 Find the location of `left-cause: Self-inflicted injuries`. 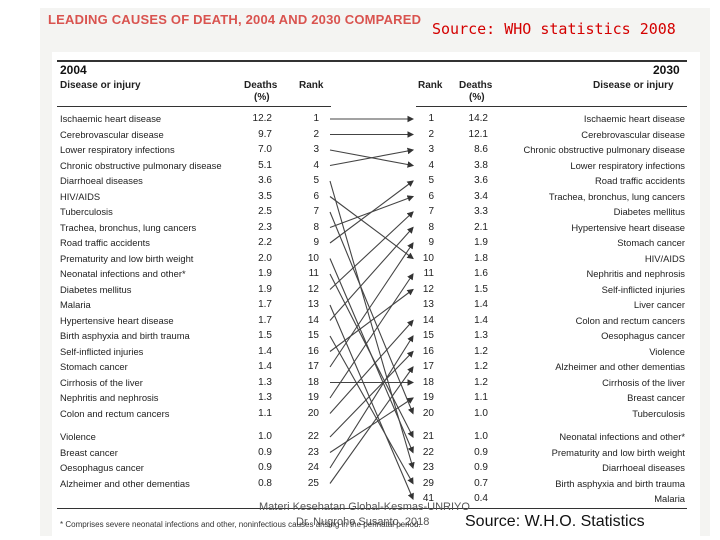

left-cause: Self-inflicted injuries is located at coordinates (102, 351).